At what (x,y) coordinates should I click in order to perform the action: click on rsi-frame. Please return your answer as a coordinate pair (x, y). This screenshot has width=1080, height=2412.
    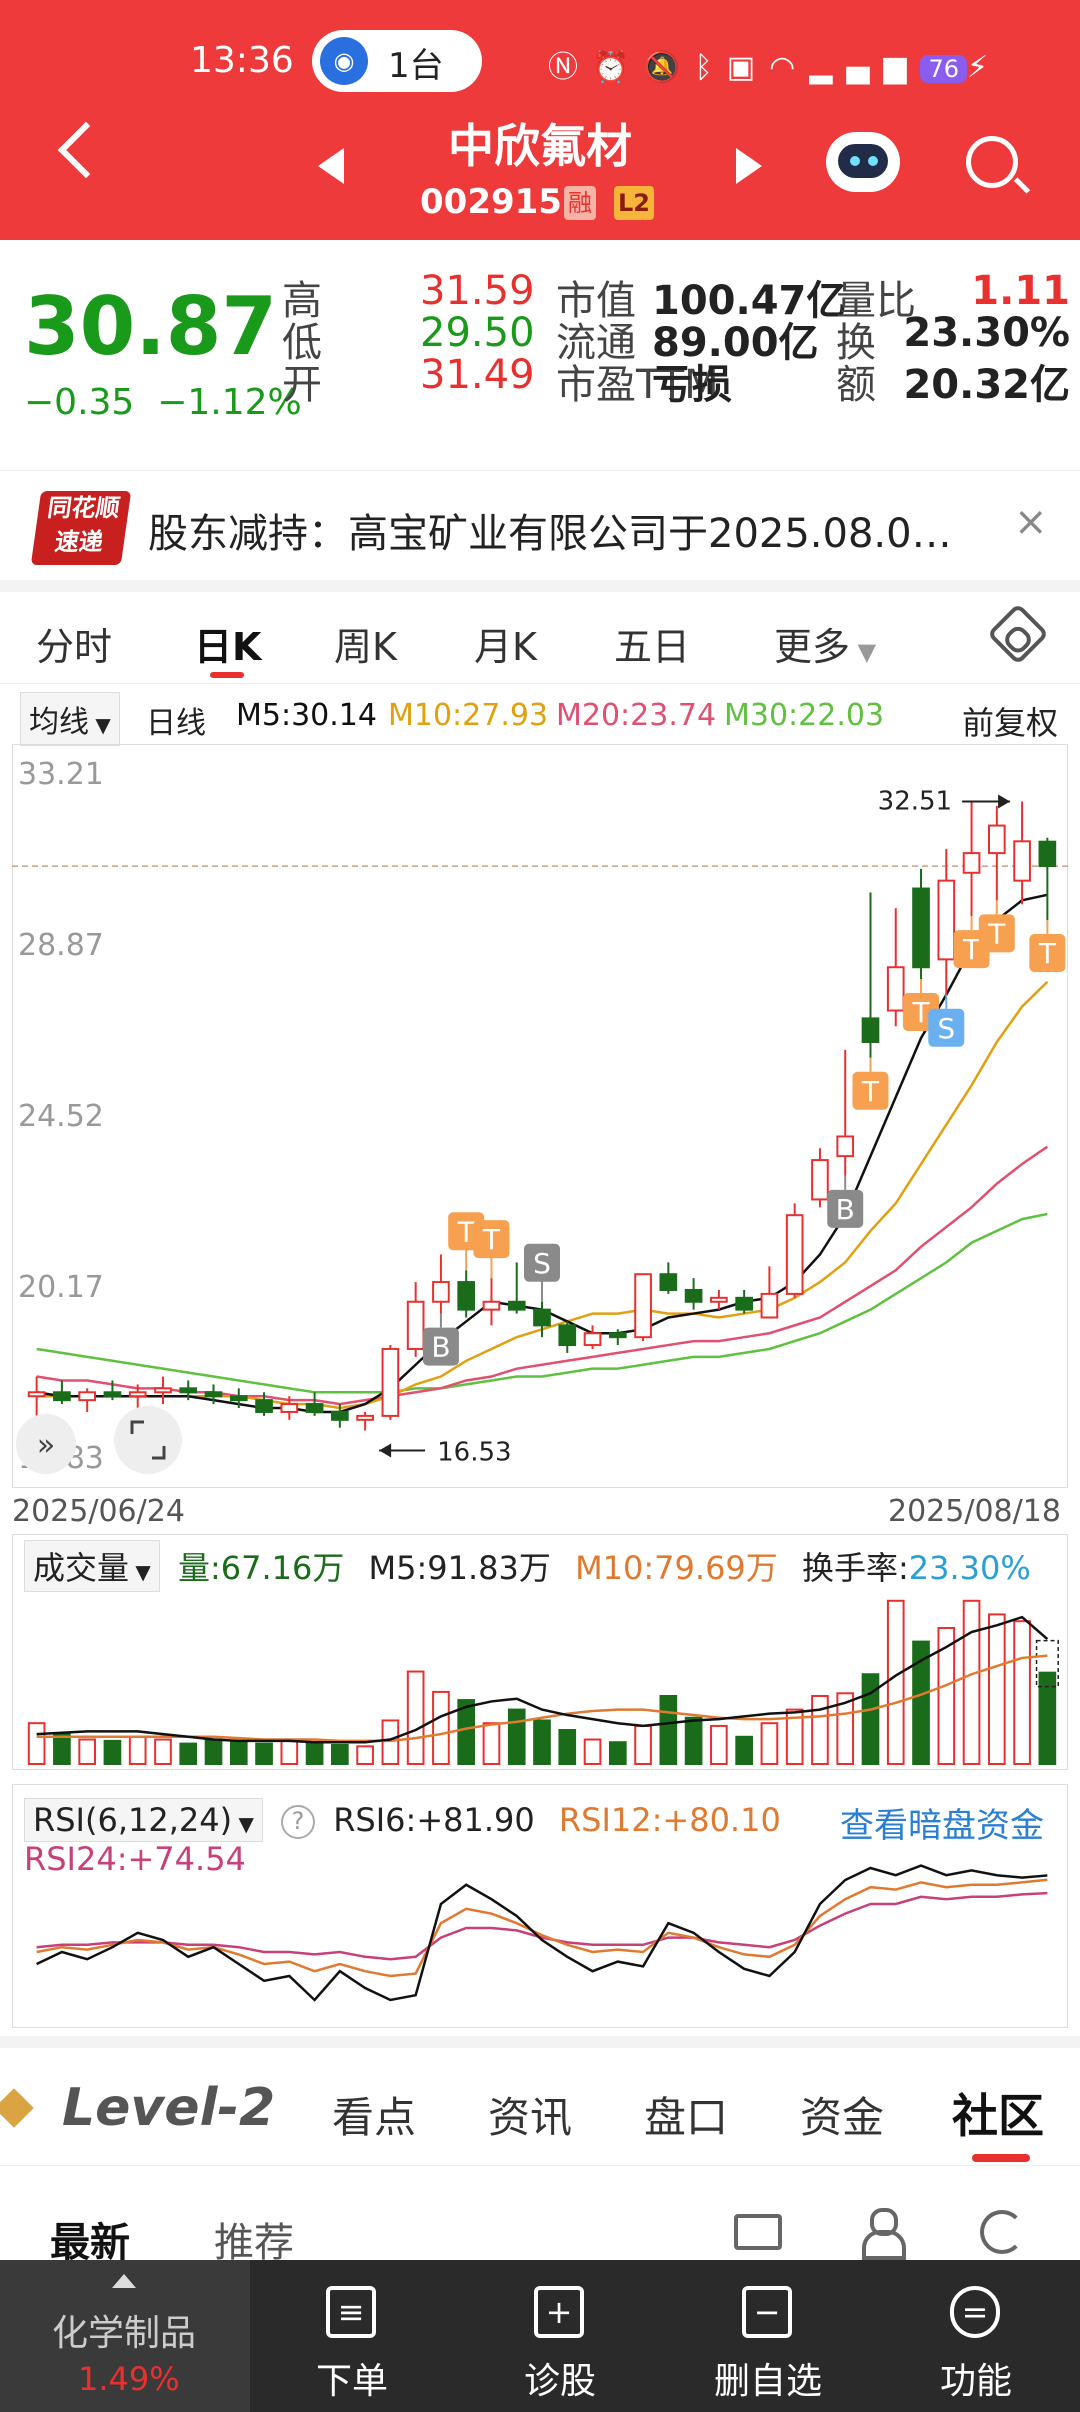
    Looking at the image, I should click on (540, 1906).